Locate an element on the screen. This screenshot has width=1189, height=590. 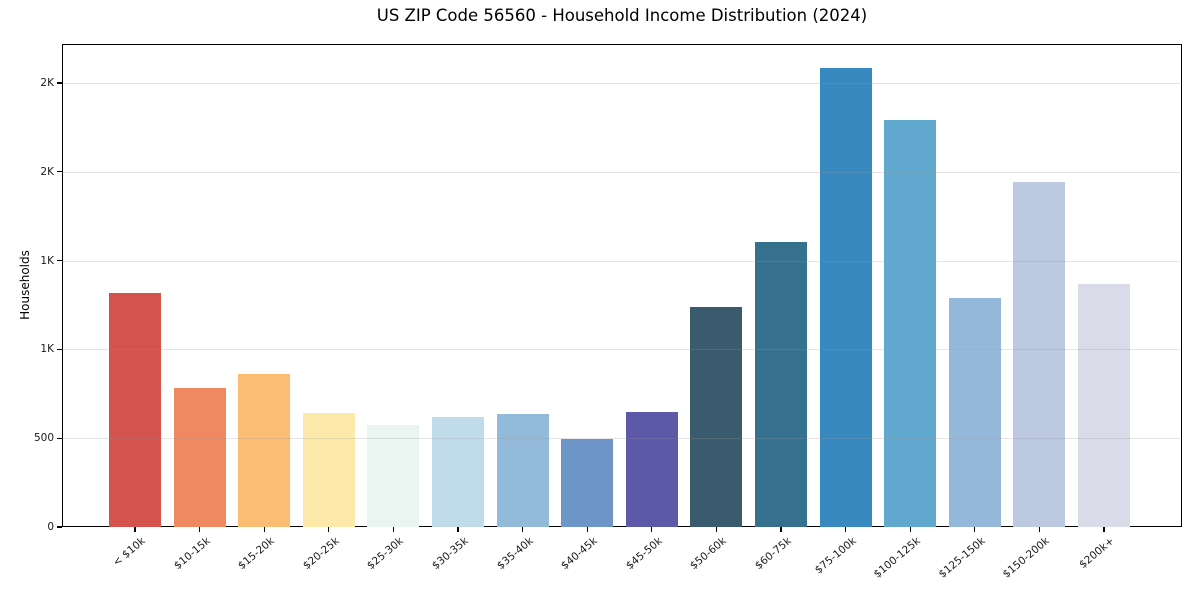
y-tick-label: 0 is located at coordinates (50, 527).